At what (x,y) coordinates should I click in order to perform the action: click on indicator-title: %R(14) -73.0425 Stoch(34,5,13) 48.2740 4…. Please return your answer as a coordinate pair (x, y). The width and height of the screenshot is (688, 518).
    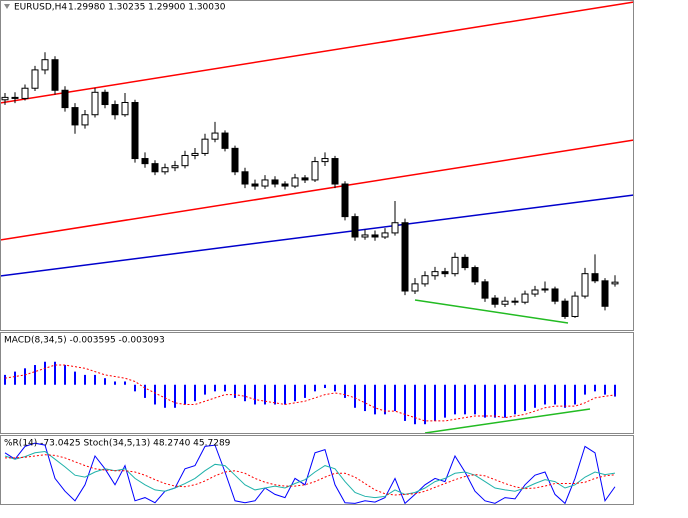
    Looking at the image, I should click on (117, 444).